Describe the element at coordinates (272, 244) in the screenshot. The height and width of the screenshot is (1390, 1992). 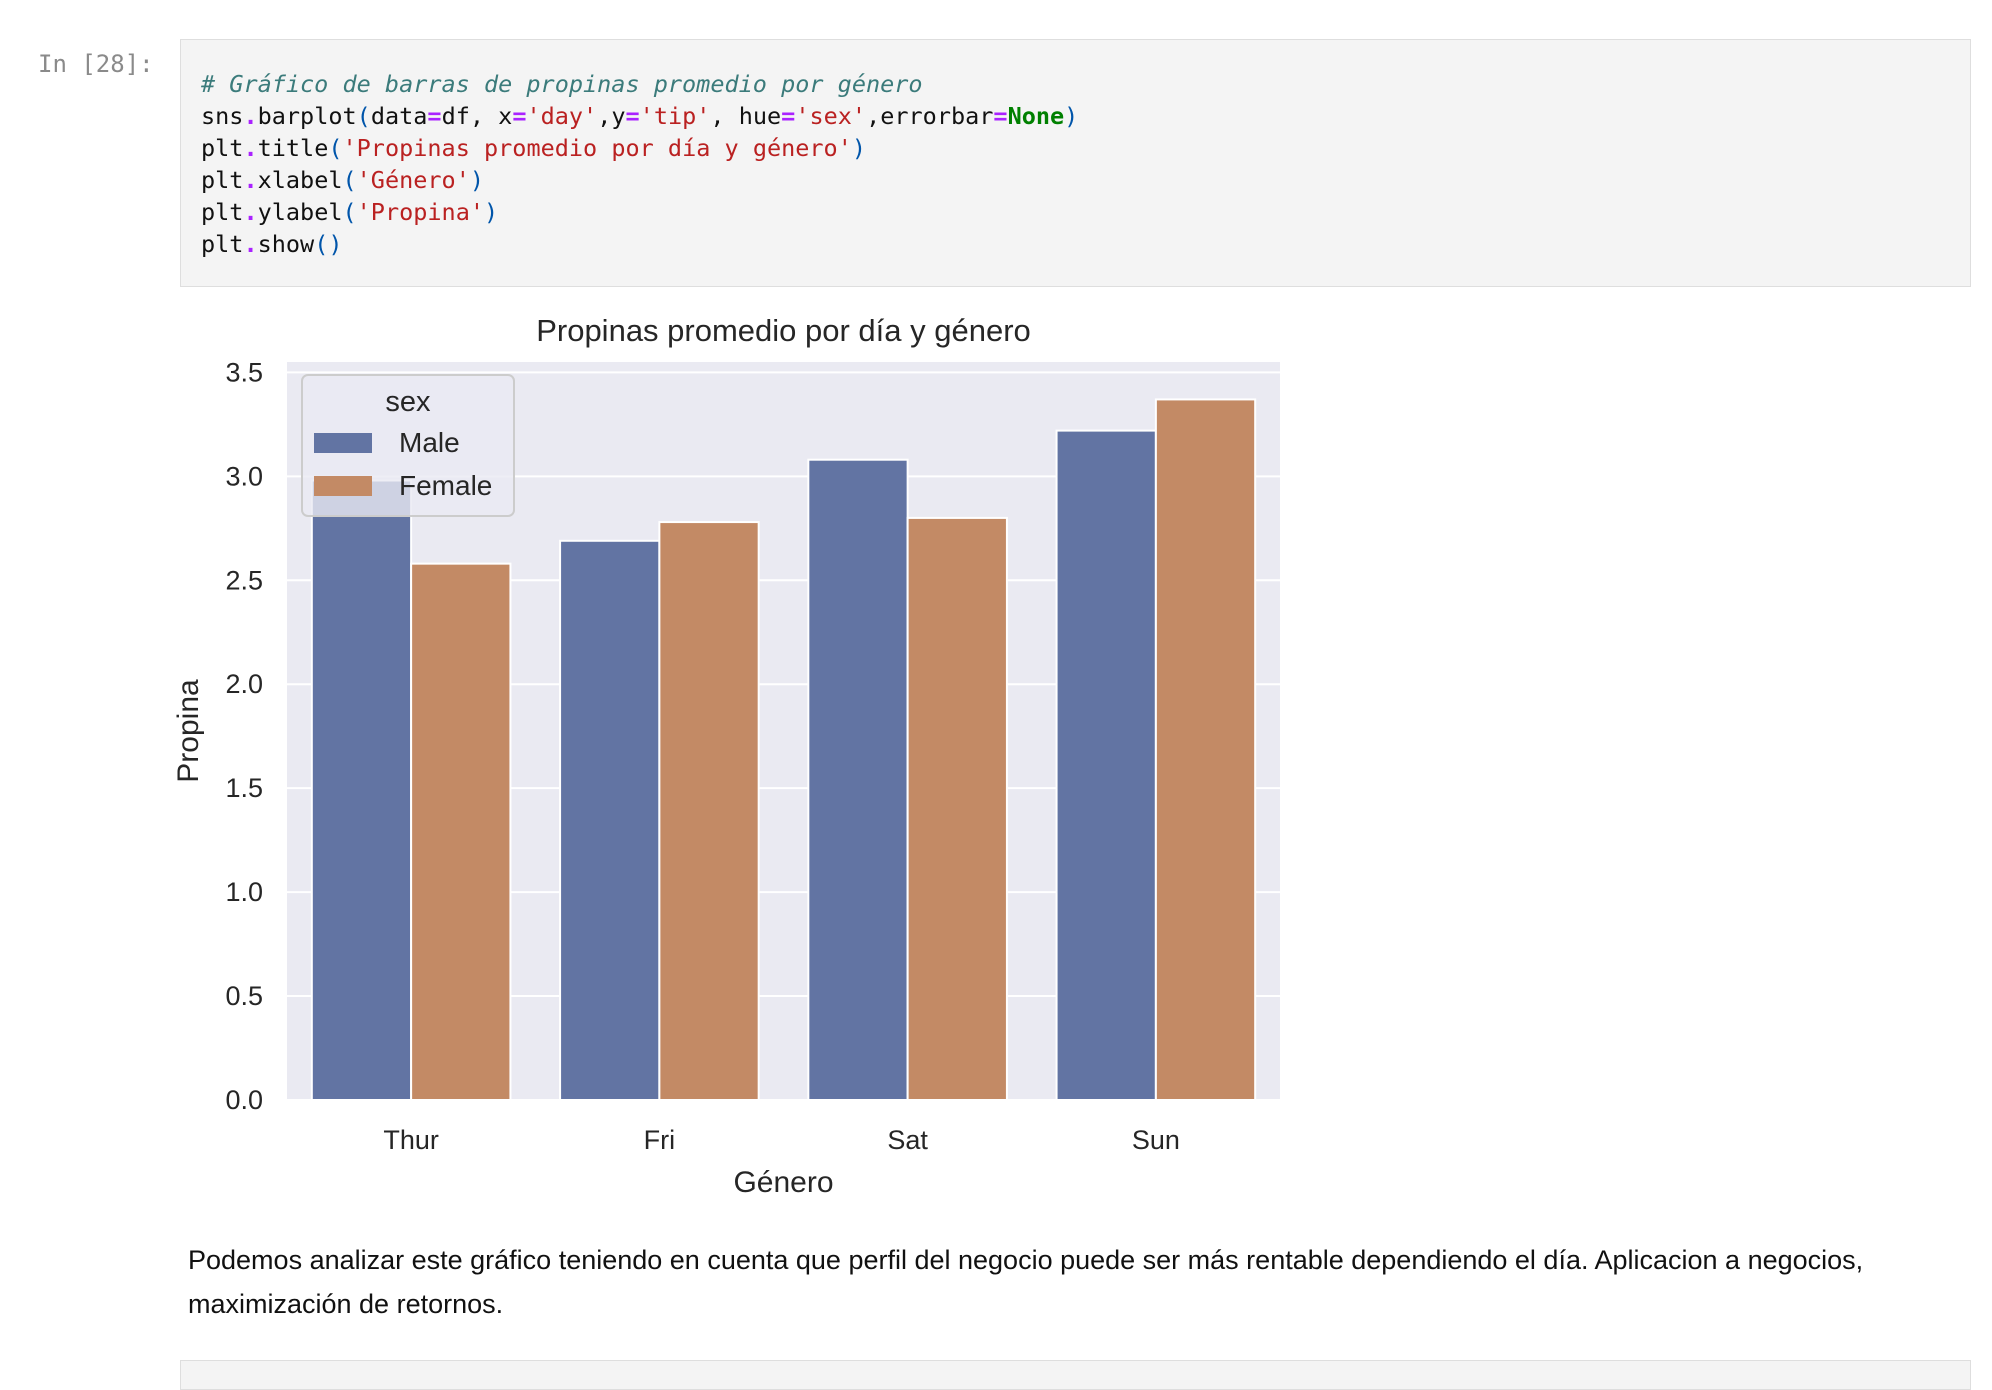
I see `code-line: plt.show()` at that location.